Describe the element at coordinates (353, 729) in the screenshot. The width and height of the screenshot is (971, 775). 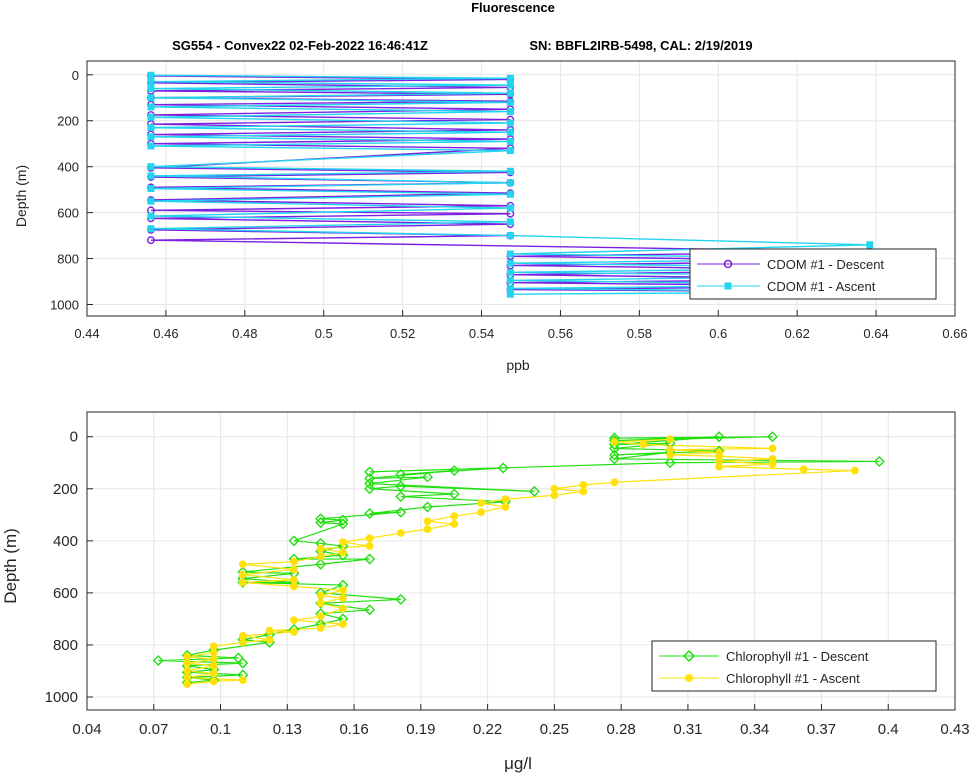
I see `ax2-x-tick-label: 0.16` at that location.